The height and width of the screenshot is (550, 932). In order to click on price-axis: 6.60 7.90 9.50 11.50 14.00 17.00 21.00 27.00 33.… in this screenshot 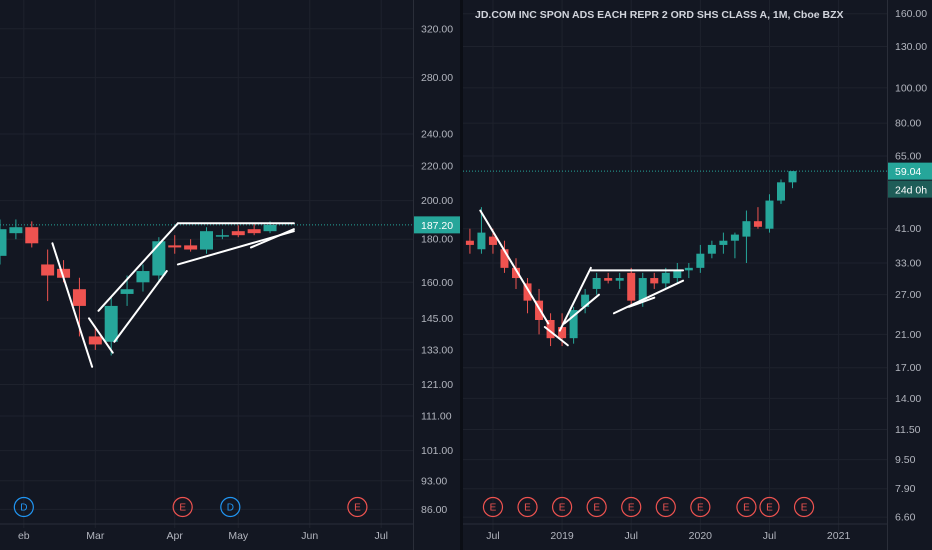, I will do `click(907, 275)`.